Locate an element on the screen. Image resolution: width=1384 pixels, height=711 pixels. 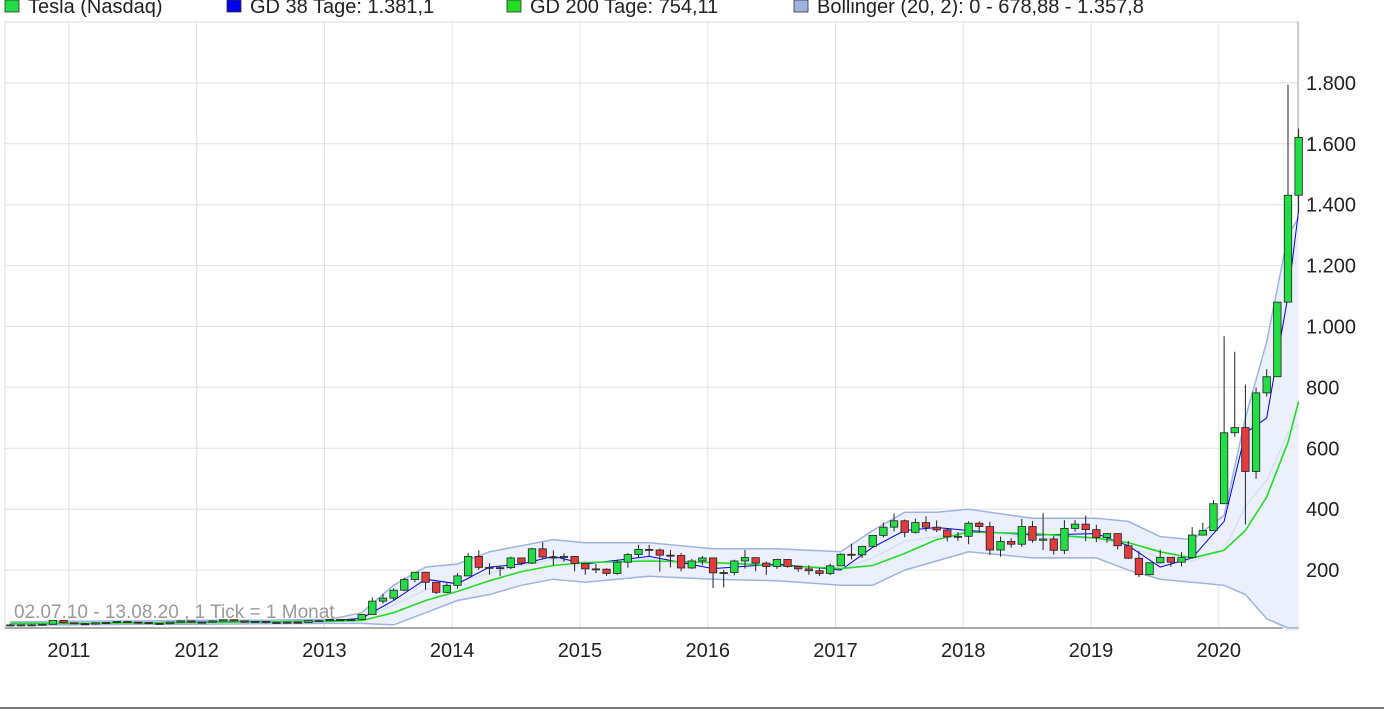
y-tick-label: 1.200 is located at coordinates (1331, 267).